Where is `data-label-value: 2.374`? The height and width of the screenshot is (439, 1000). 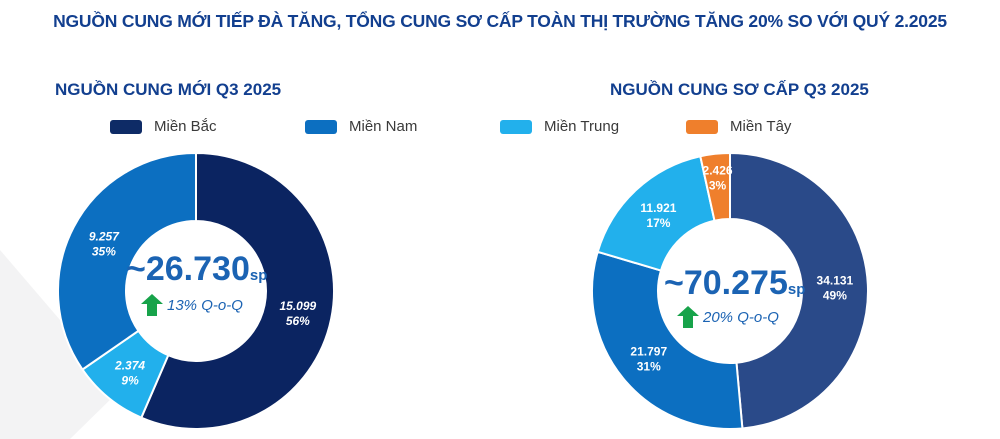 data-label-value: 2.374 is located at coordinates (129, 365).